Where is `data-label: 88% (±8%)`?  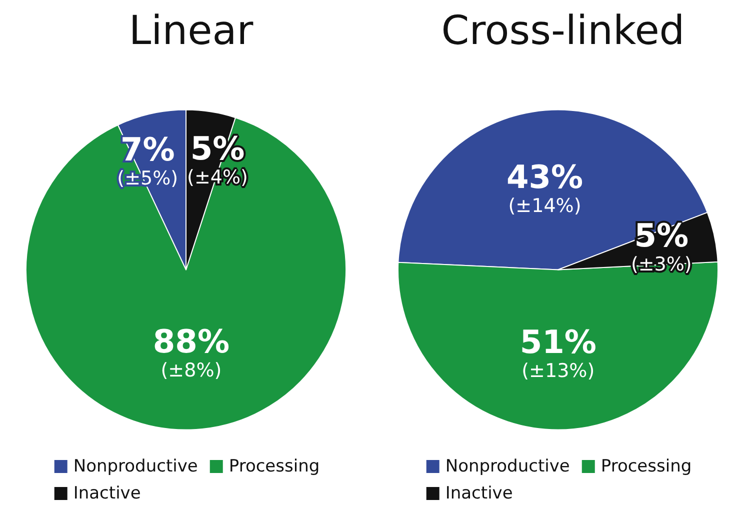
data-label: 88% (±8%) is located at coordinates (191, 352).